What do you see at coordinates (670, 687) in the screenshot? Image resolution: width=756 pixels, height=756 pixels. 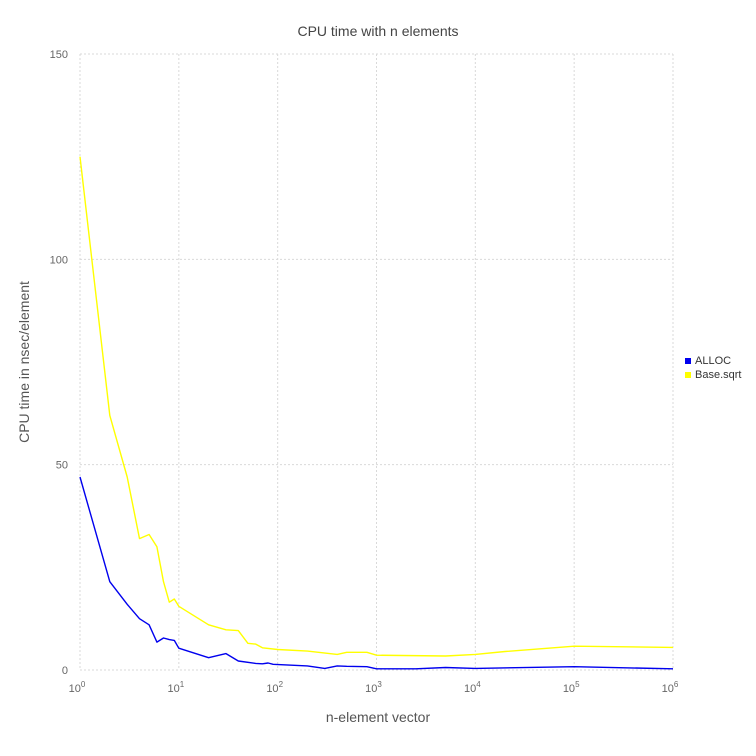 I see `x-tick-label: 10⁶` at bounding box center [670, 687].